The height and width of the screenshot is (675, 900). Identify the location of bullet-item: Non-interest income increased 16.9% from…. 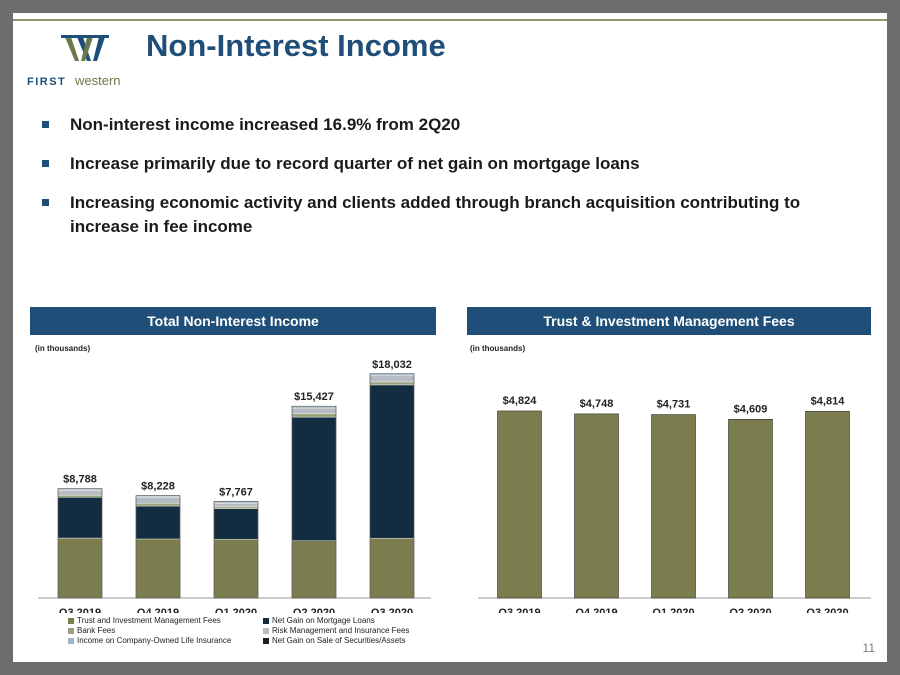
(448, 125).